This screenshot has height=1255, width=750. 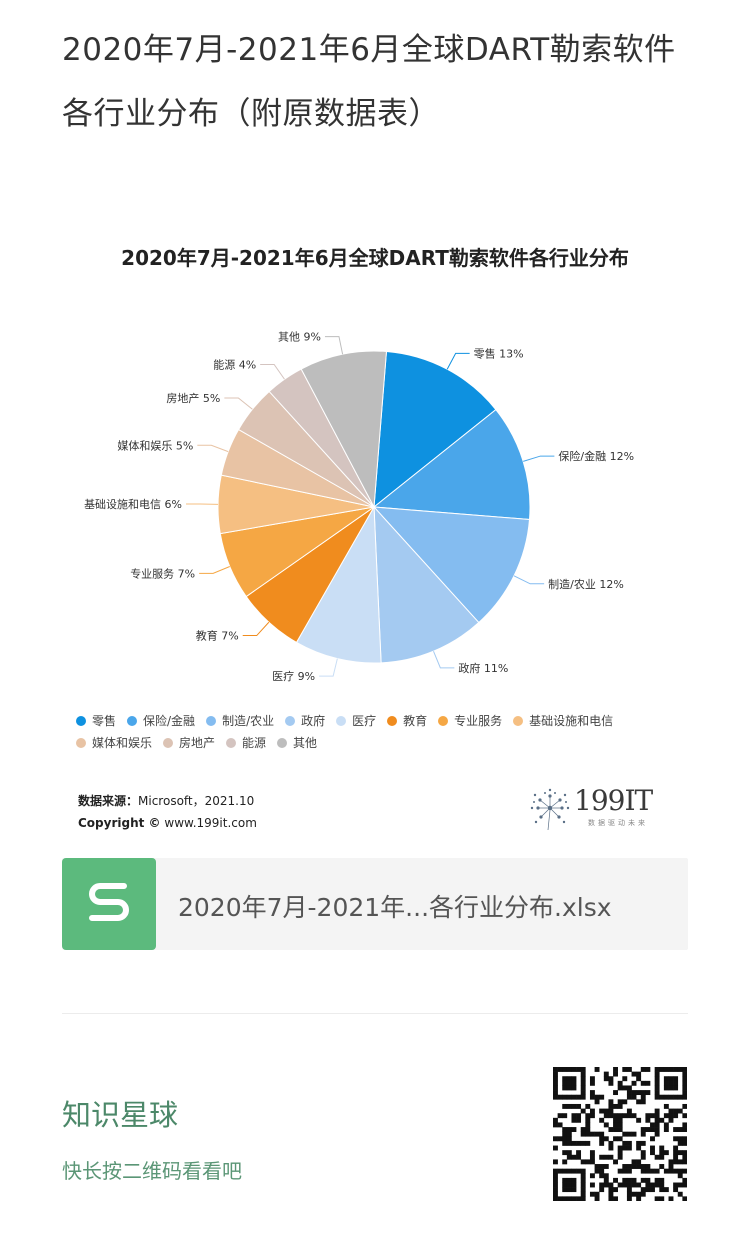 I want to click on spreadsheet-icon, so click(x=109, y=904).